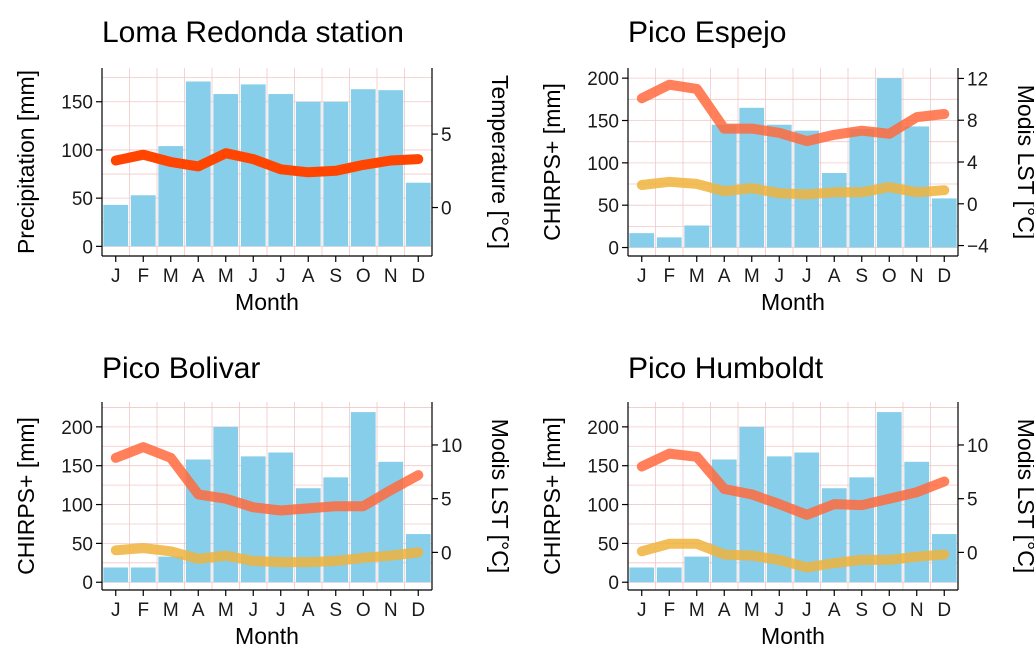  Describe the element at coordinates (181, 368) in the screenshot. I see `chart-title: Pico Bolivar` at that location.